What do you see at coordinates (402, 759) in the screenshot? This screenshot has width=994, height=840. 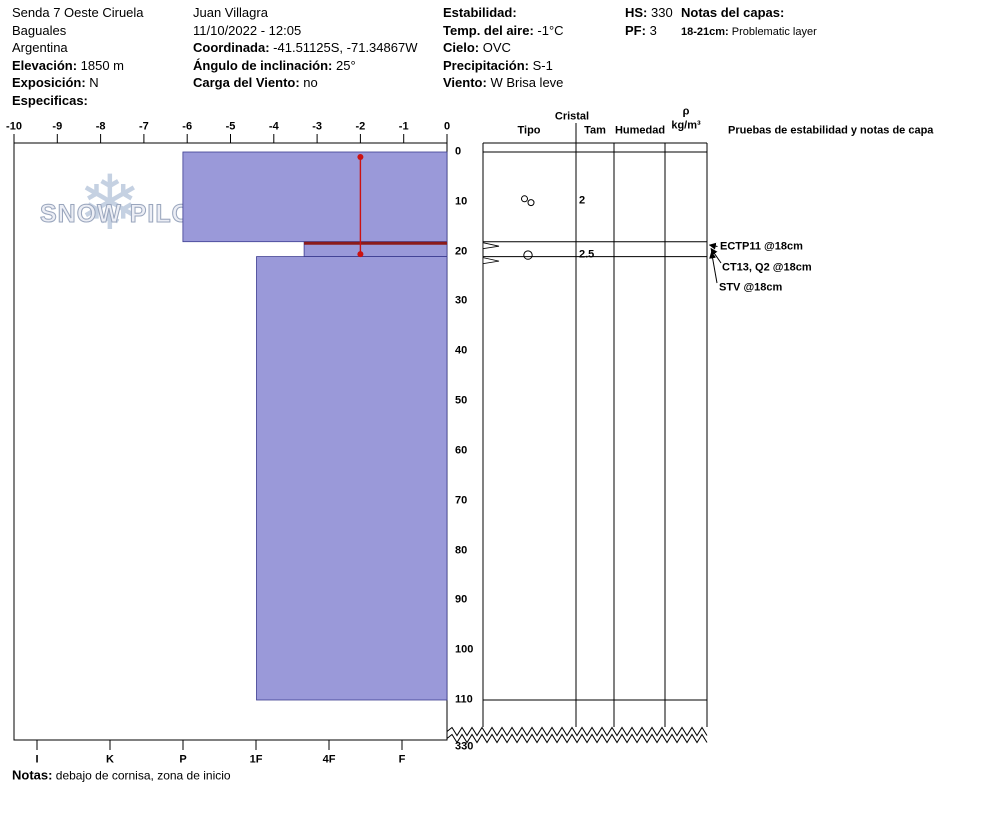 I see `hardness-axis-label: F` at bounding box center [402, 759].